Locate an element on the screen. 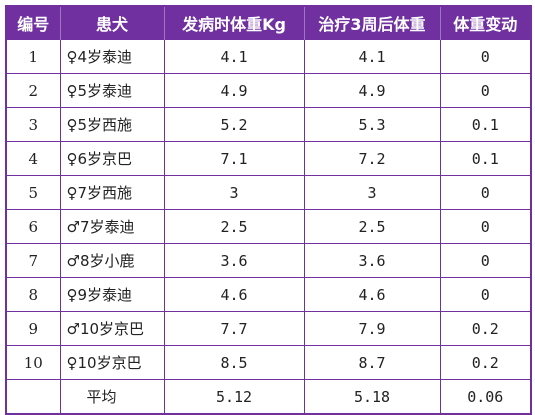 Image resolution: width=535 pixels, height=415 pixels. cell-weight-after: 4.6 is located at coordinates (372, 294).